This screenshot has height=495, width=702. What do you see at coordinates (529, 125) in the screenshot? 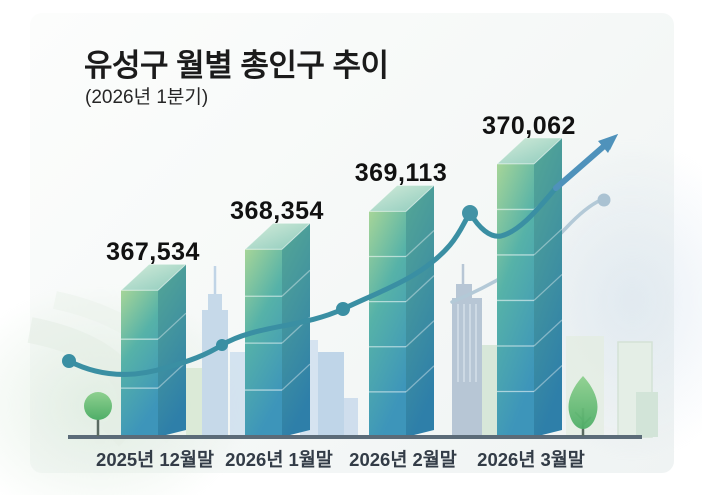
I see `bar-value-label: 370,062` at bounding box center [529, 125].